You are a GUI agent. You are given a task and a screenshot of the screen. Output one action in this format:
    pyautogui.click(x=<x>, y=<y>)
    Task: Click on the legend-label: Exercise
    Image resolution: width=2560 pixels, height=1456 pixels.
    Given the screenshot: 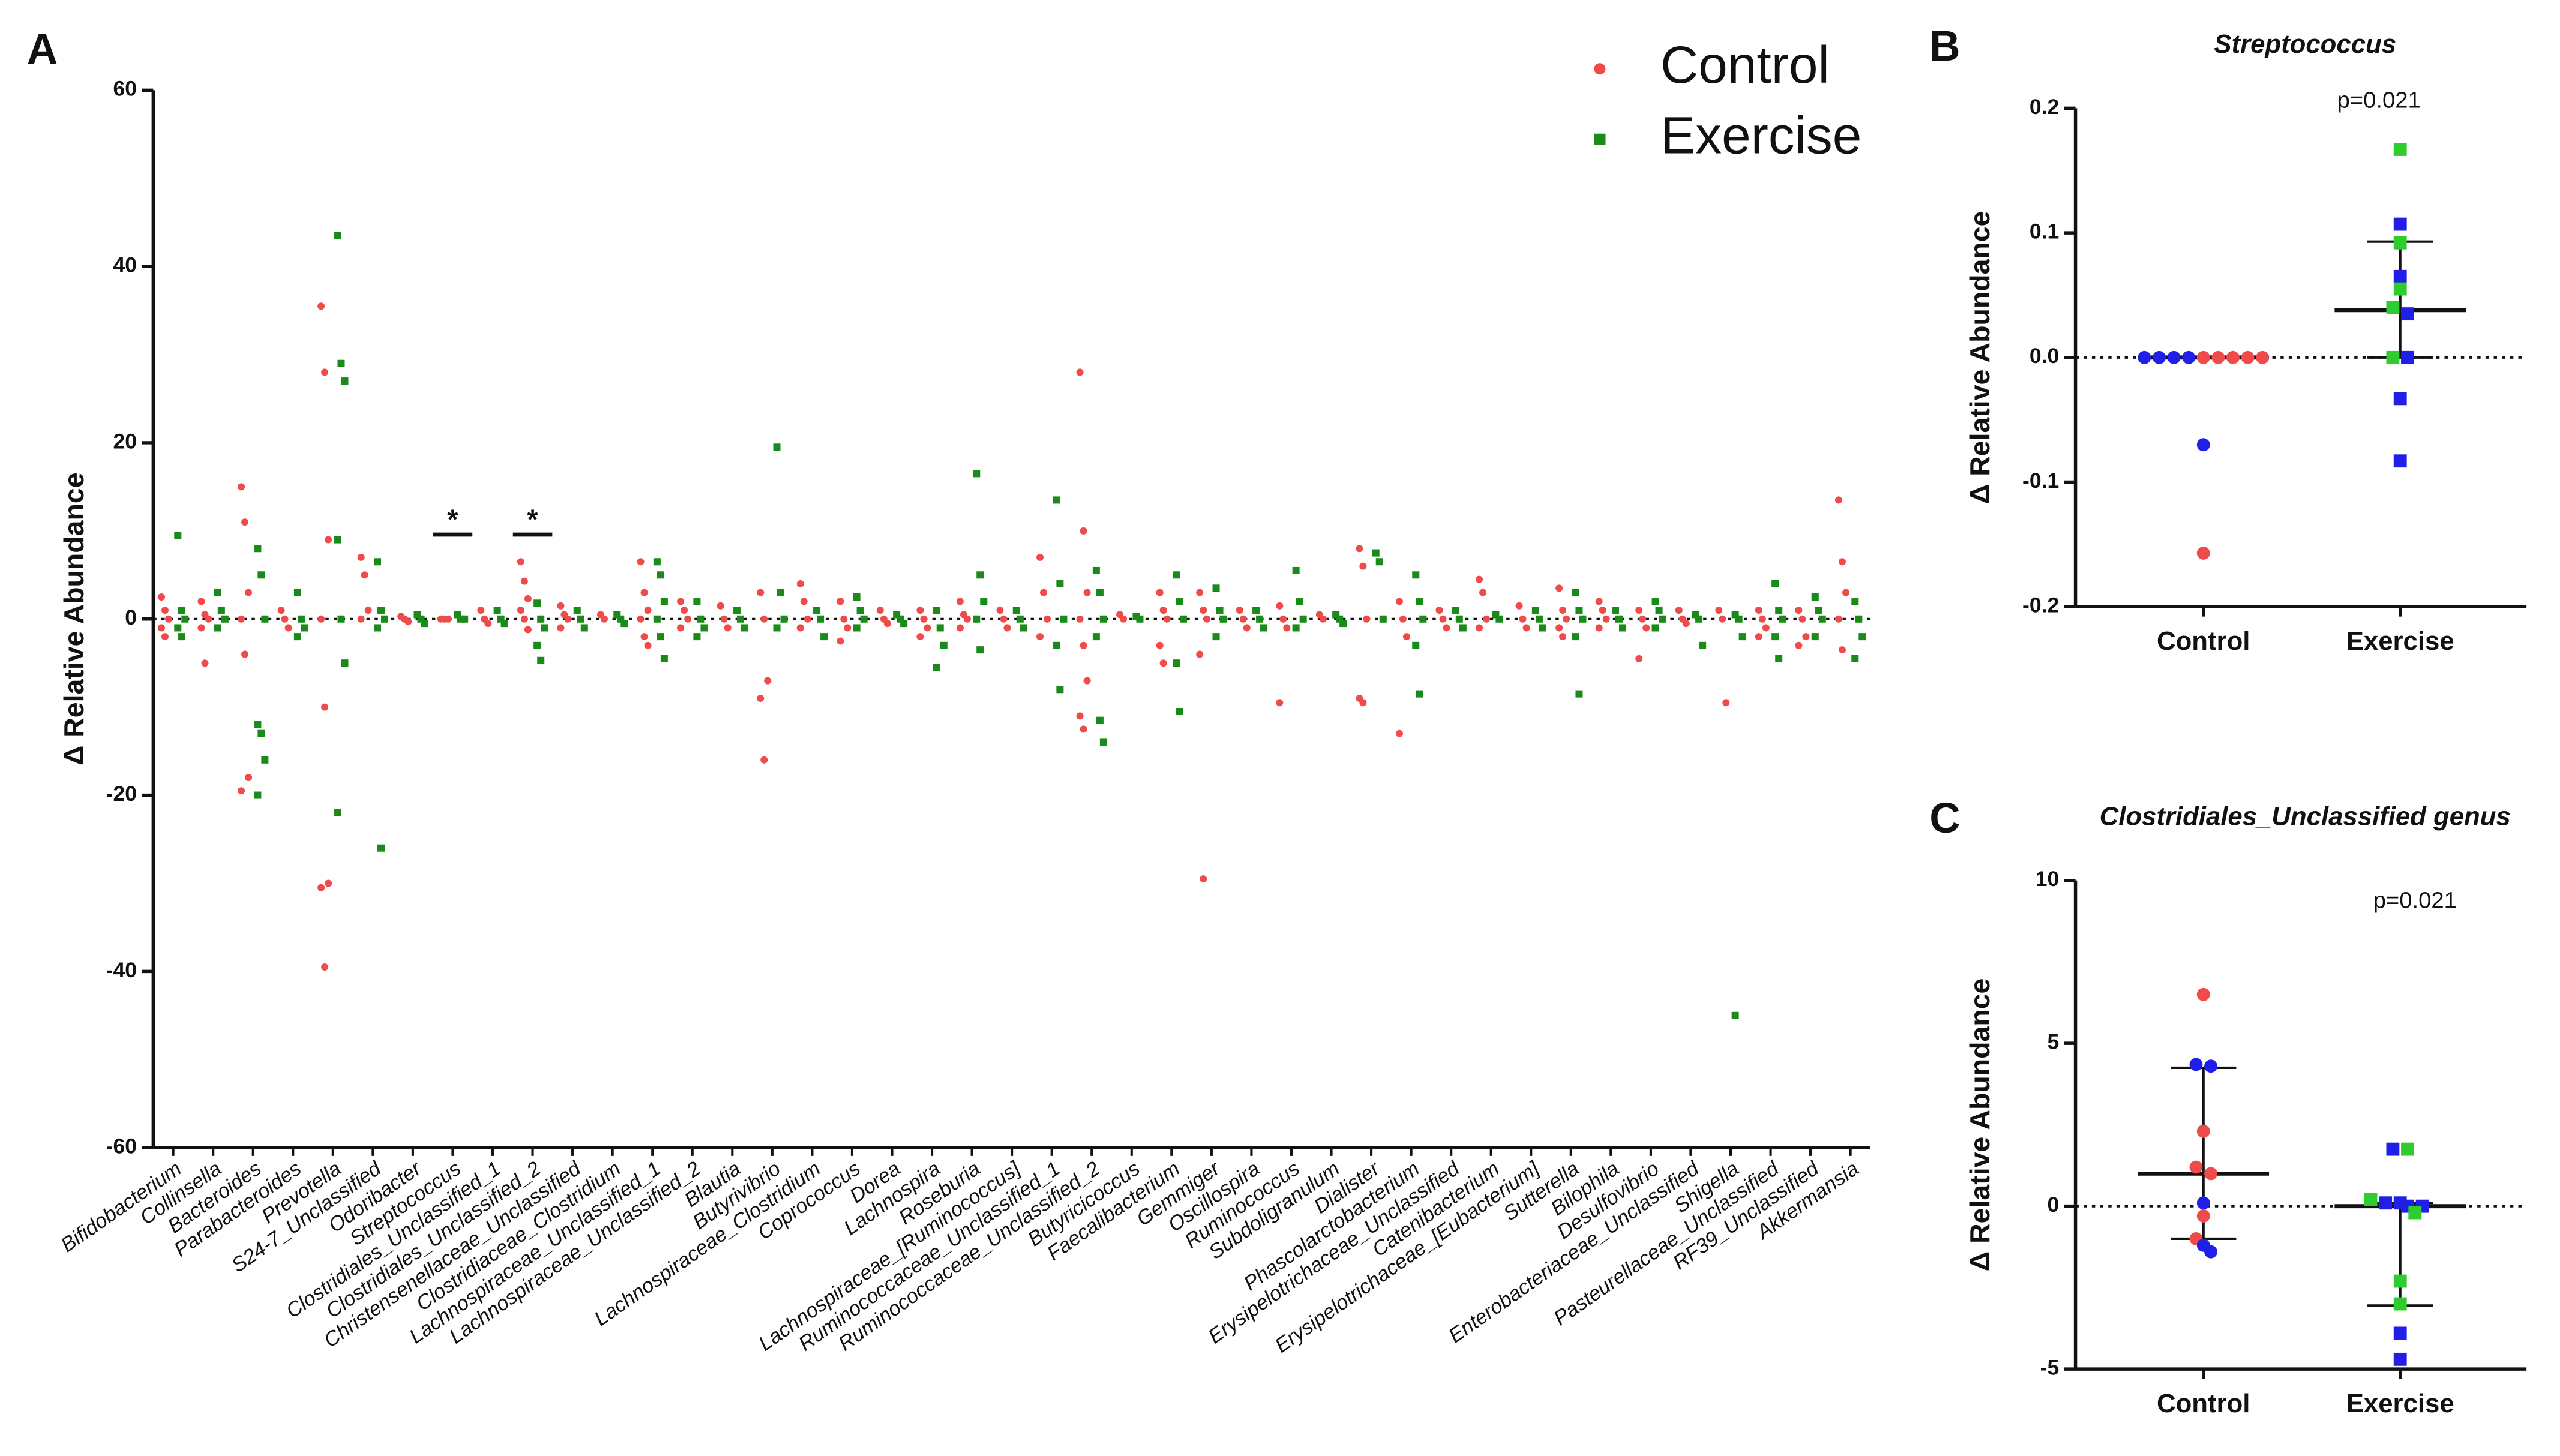 What is the action you would take?
    pyautogui.click(x=1761, y=135)
    